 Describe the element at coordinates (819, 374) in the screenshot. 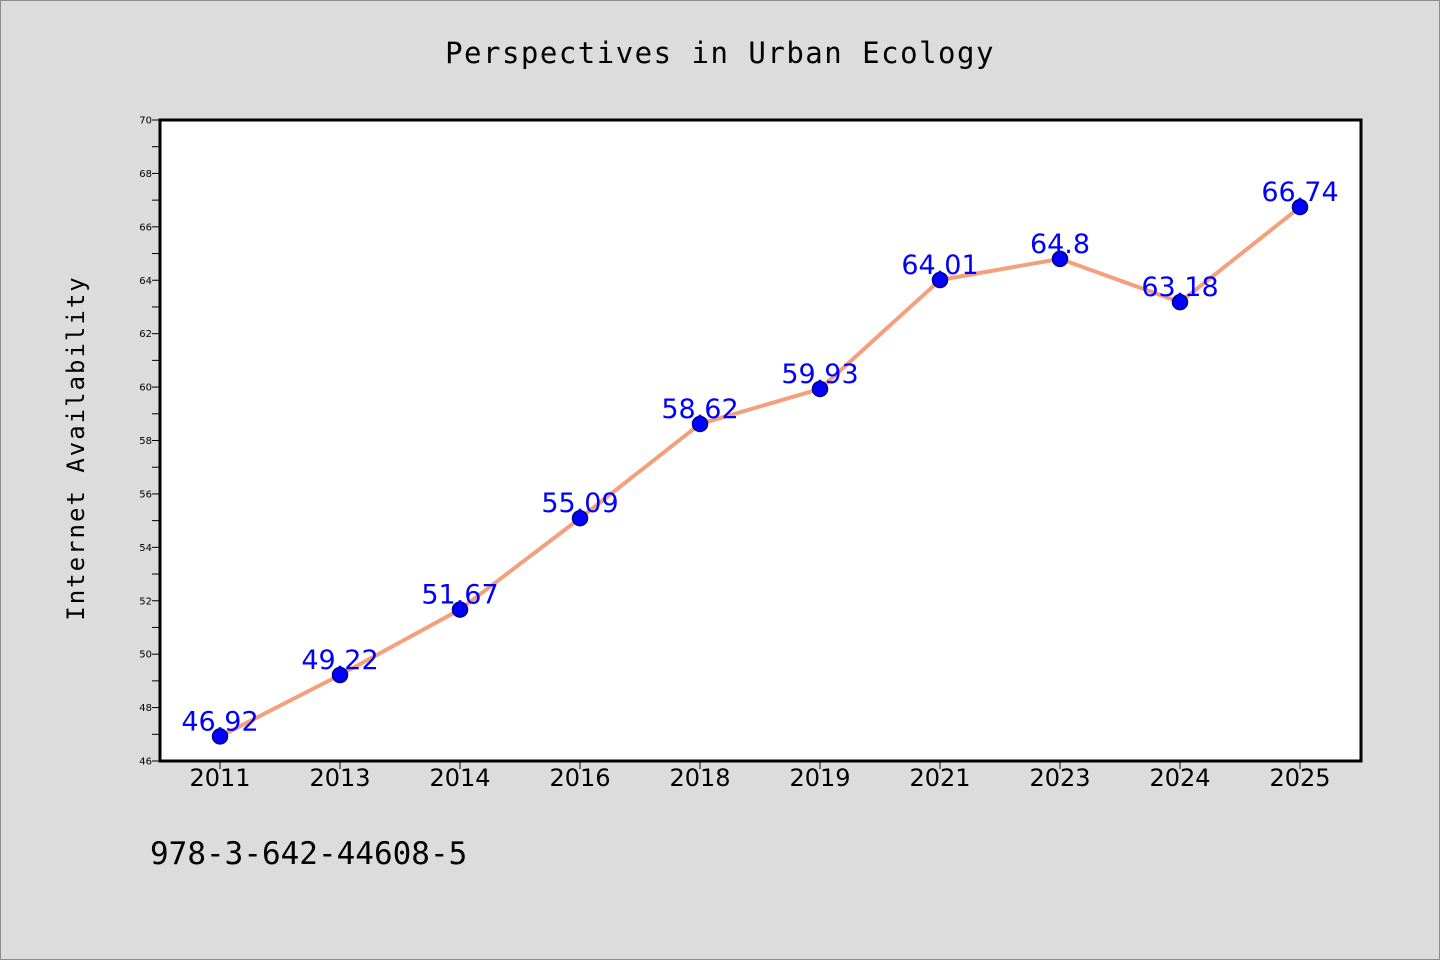

I see `data-label: 59.93` at that location.